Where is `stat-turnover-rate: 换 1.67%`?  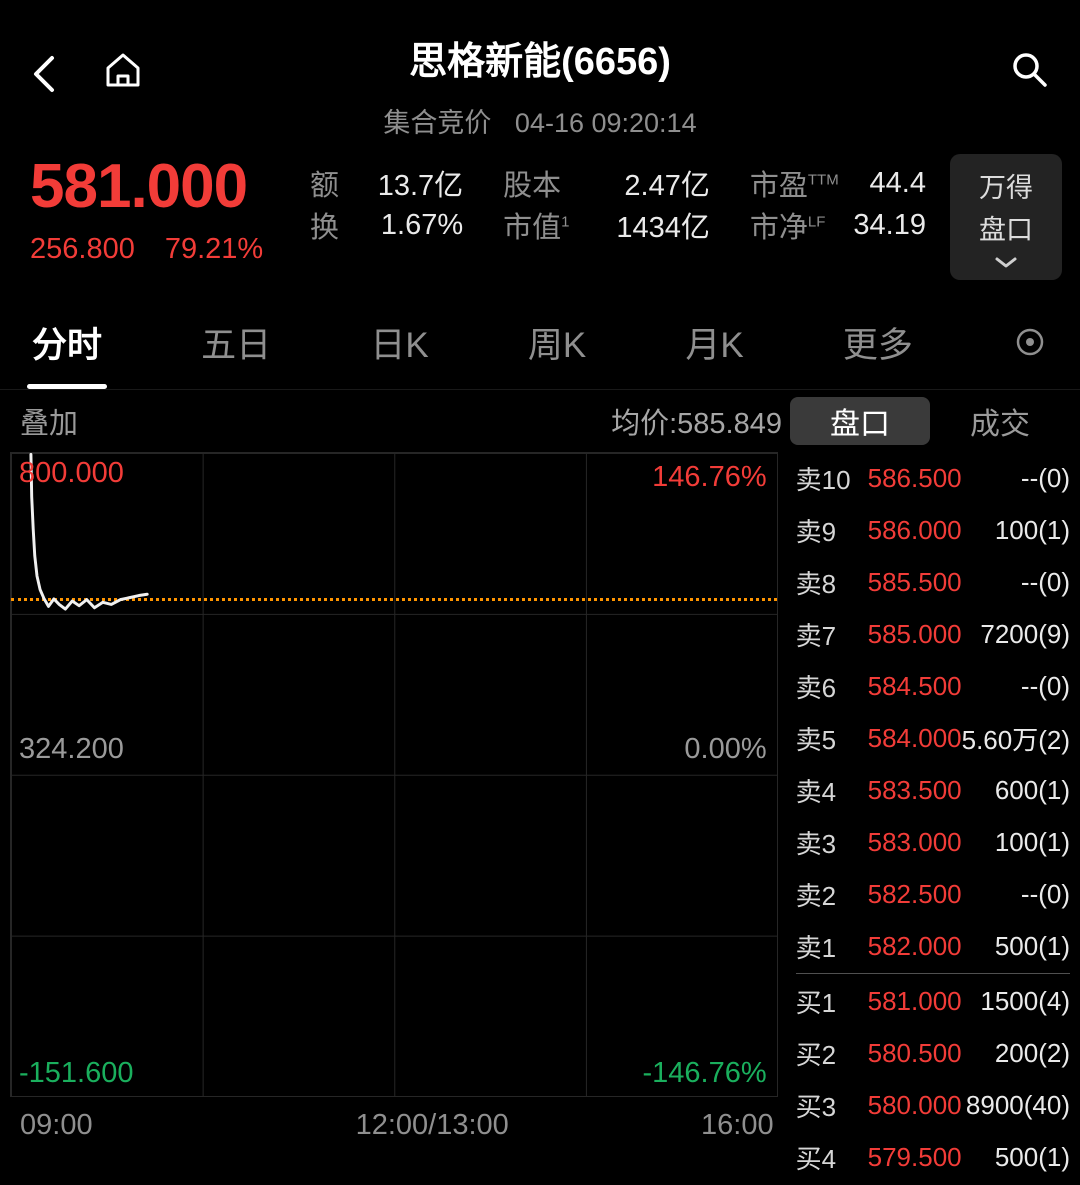 stat-turnover-rate: 换 1.67% is located at coordinates (387, 226).